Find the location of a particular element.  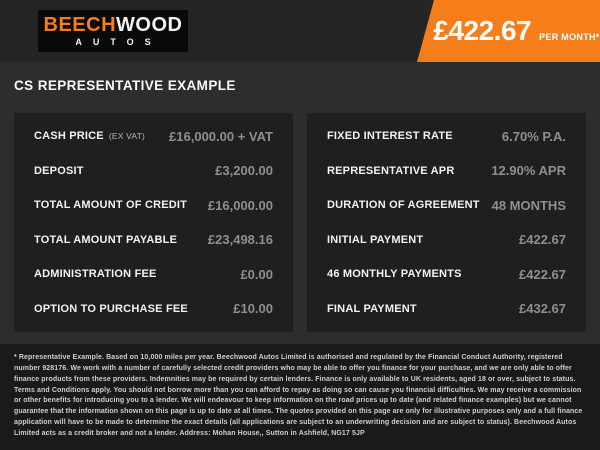

finance-row: DEPOSIT £3,200.00 is located at coordinates (153, 170).